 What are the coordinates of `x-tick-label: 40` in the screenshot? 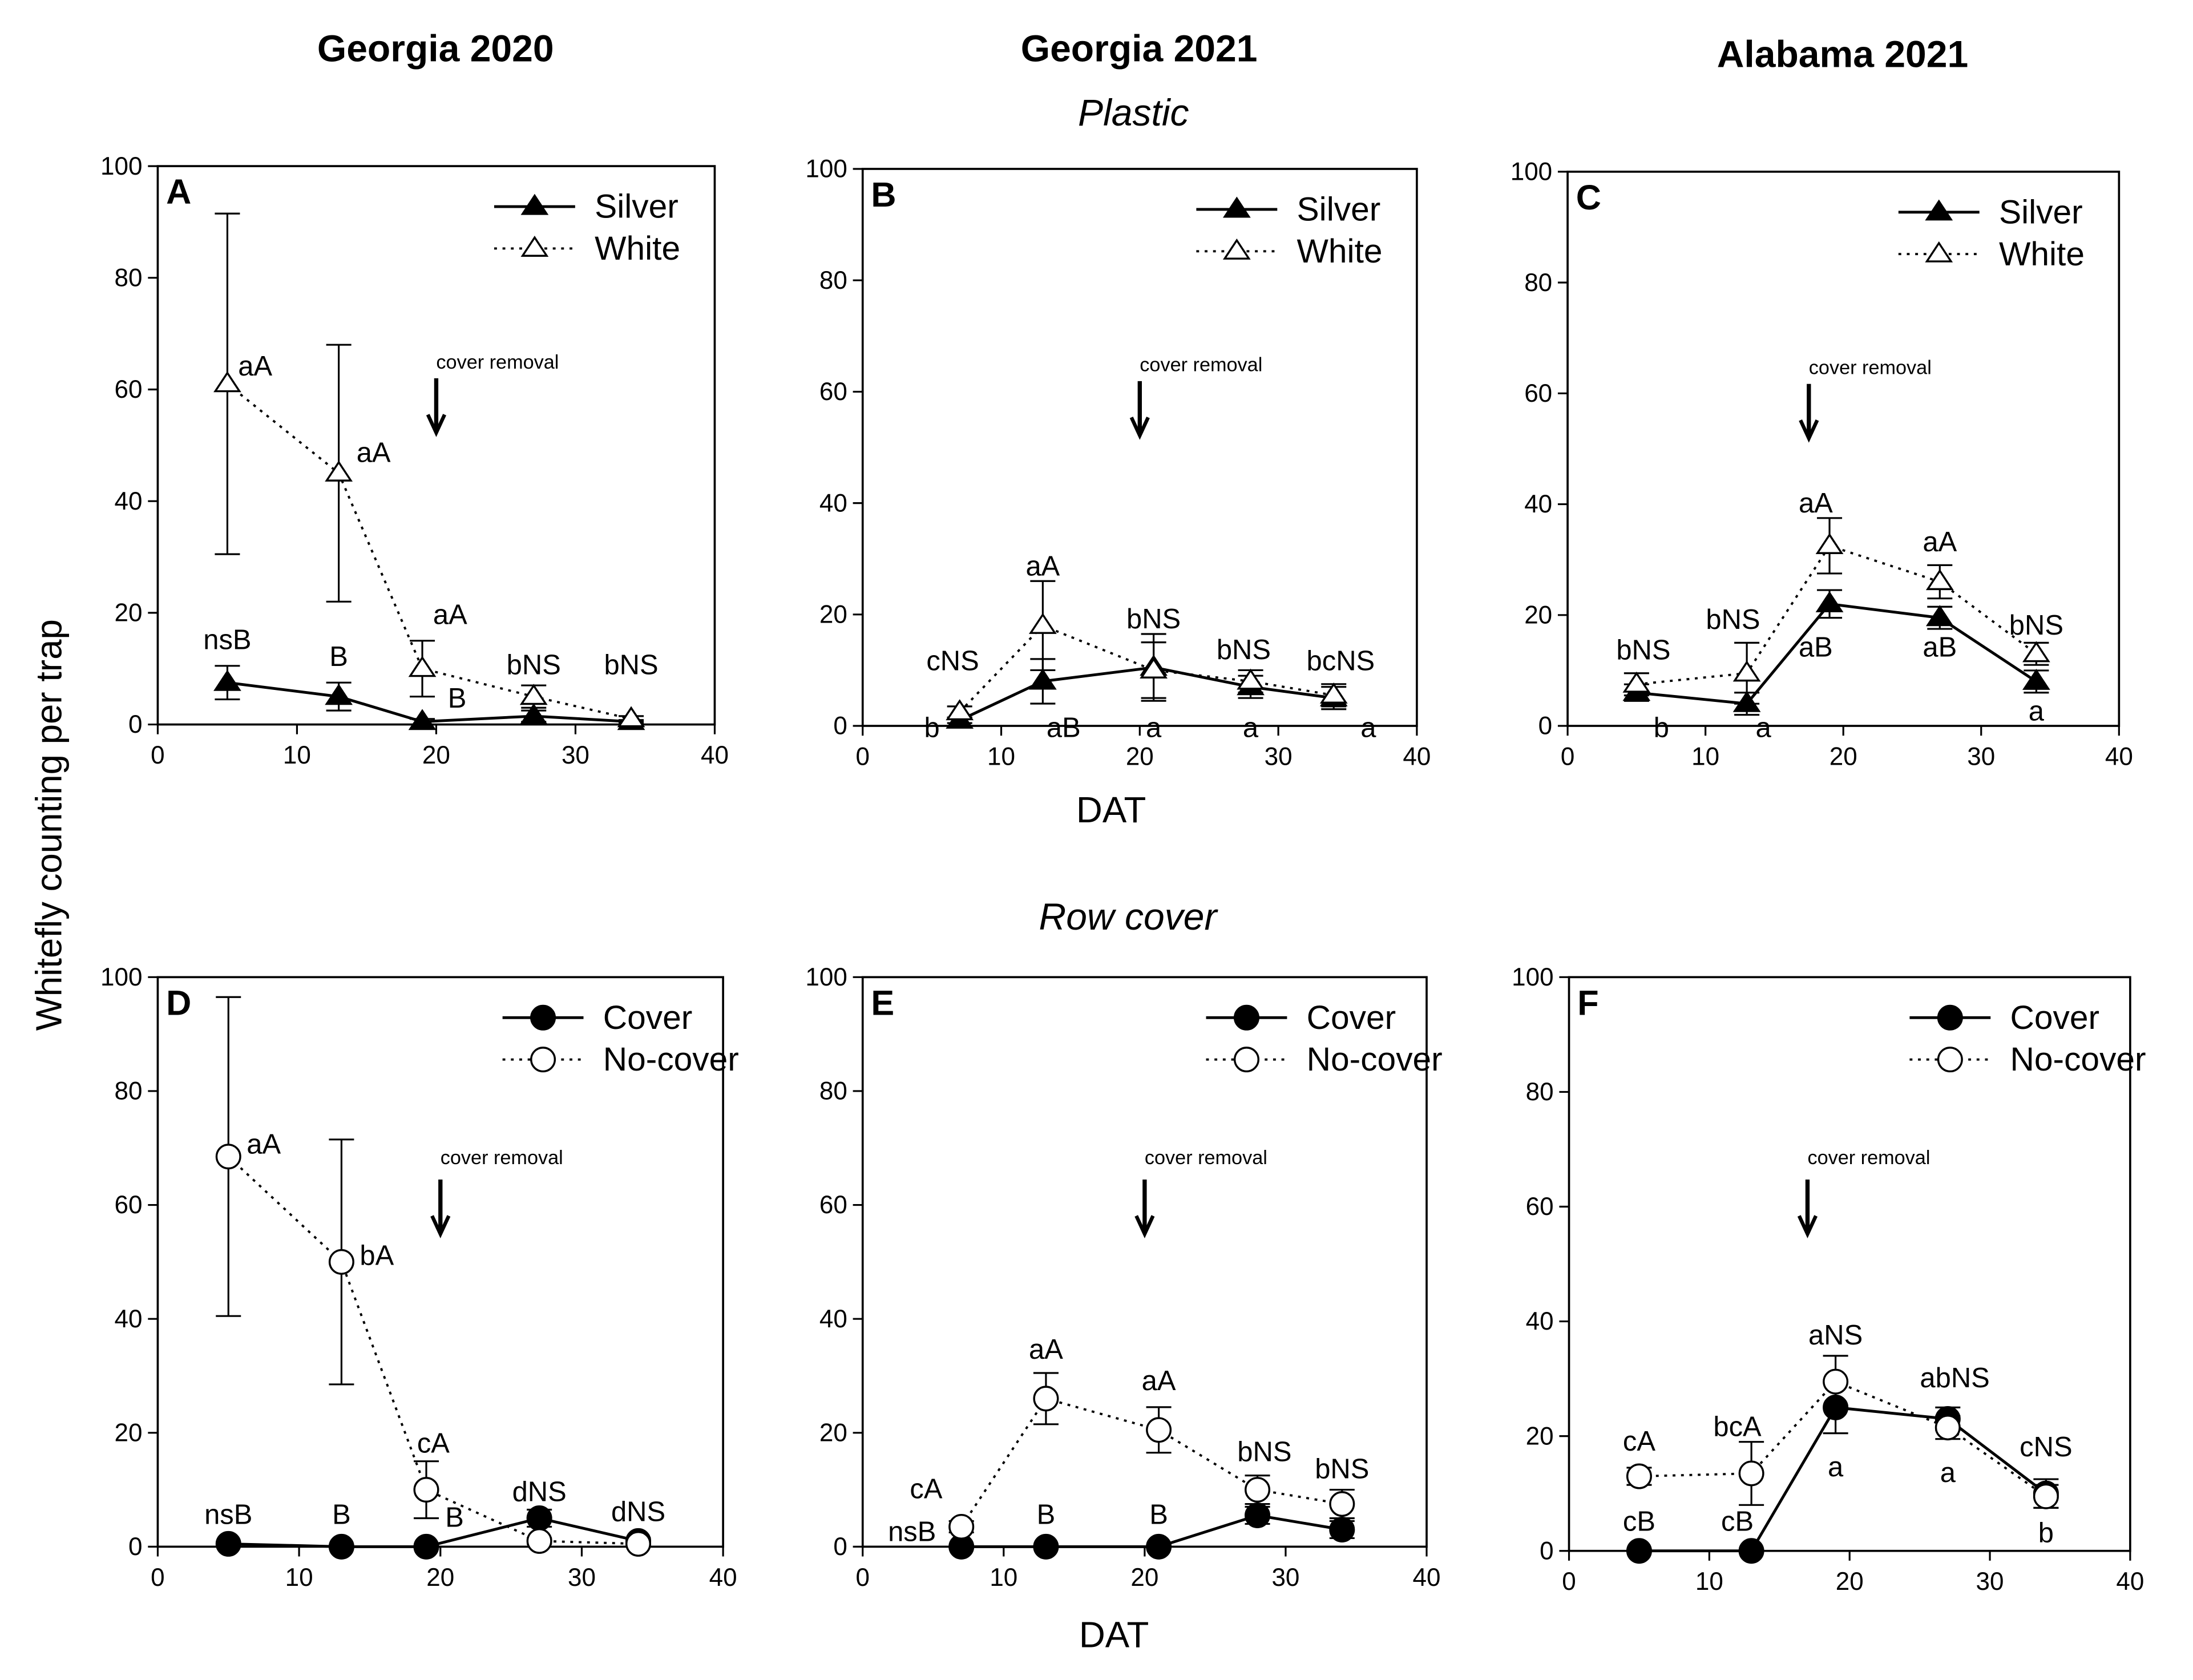 It's located at (2130, 1582).